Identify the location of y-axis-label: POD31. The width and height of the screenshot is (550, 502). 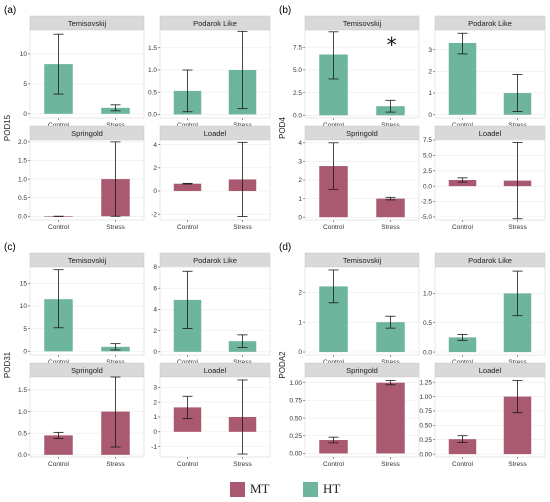
(7, 364).